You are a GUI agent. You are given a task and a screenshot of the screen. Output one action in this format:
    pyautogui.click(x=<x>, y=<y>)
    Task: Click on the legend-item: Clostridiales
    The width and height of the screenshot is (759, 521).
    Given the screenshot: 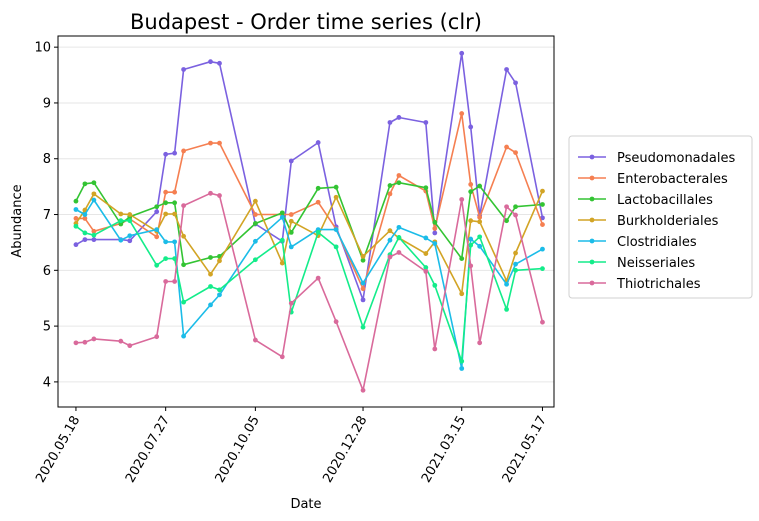 What is the action you would take?
    pyautogui.click(x=637, y=242)
    